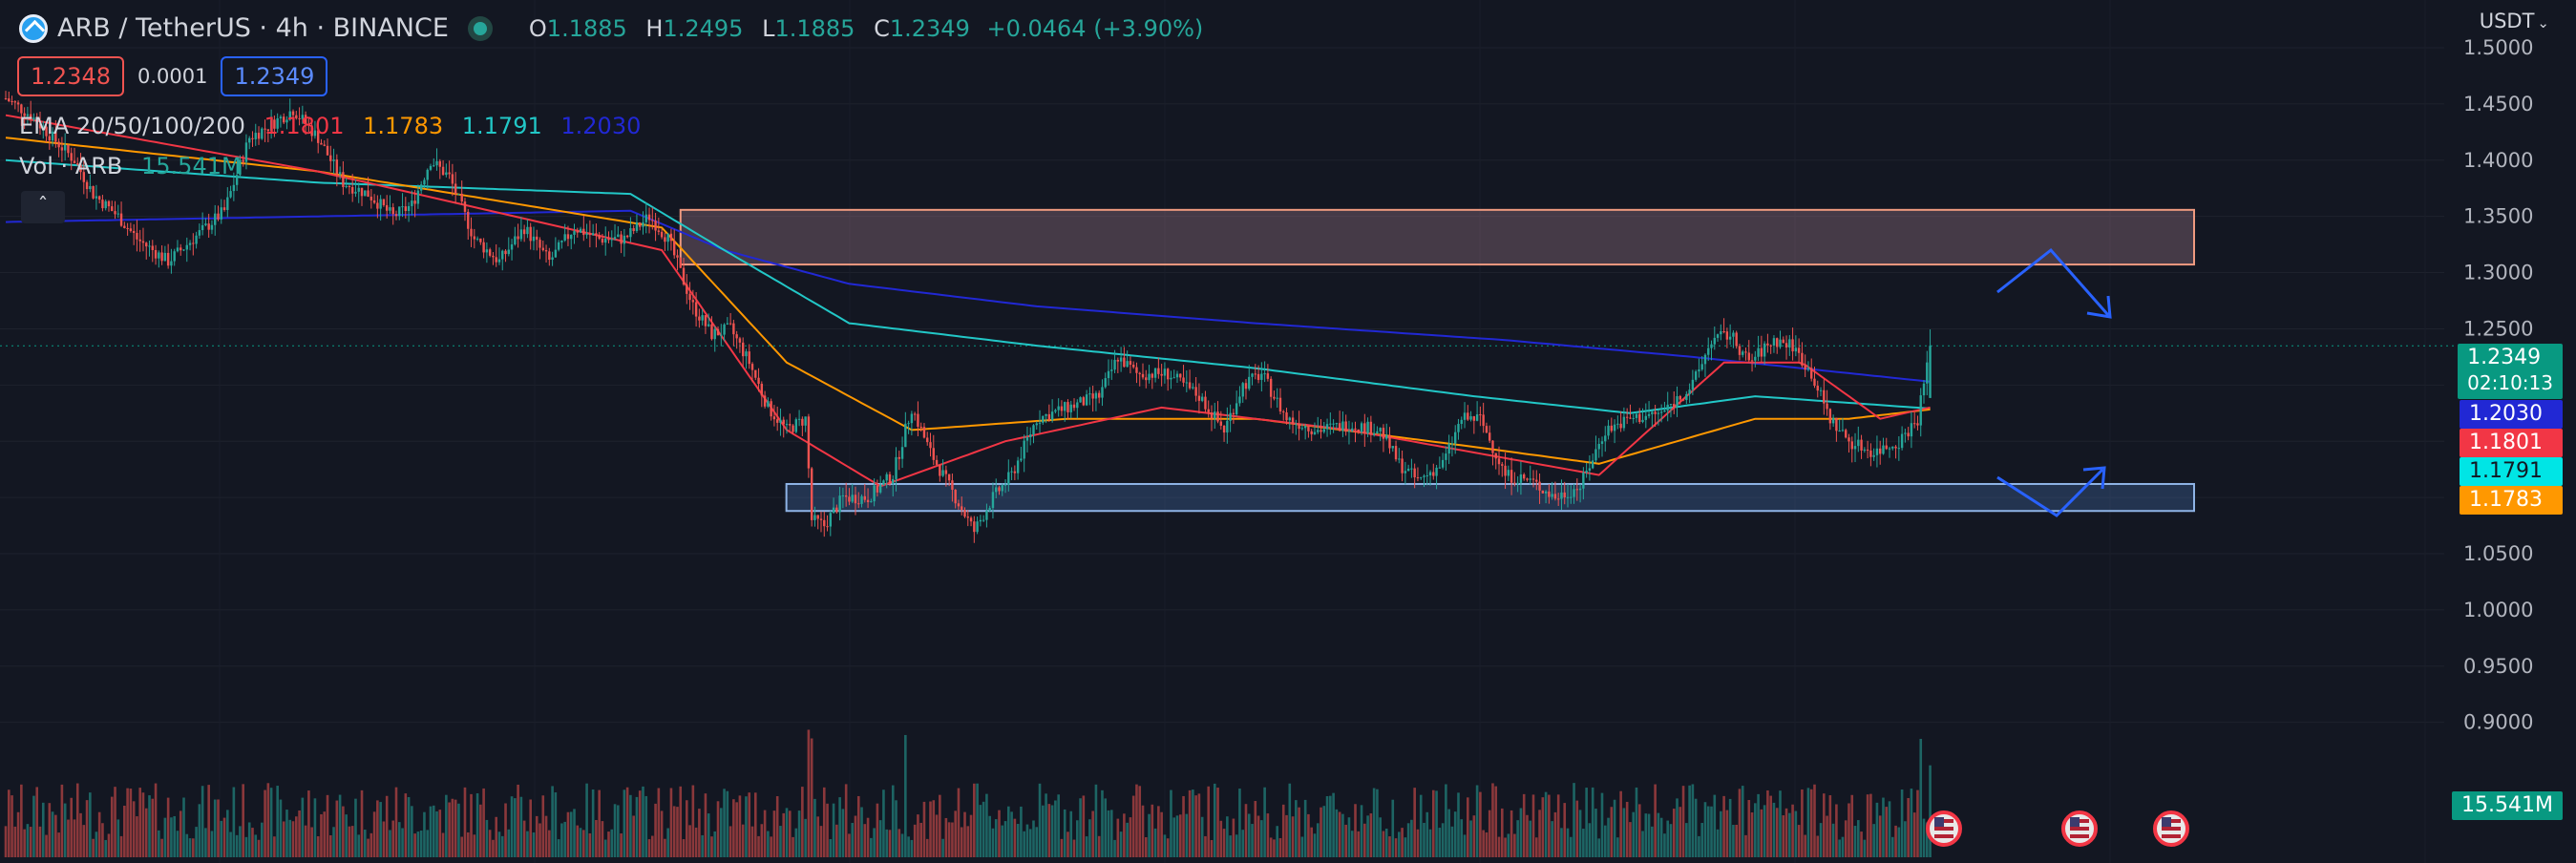 This screenshot has height=863, width=2576. I want to click on collapse-legend-button: ˆ, so click(43, 207).